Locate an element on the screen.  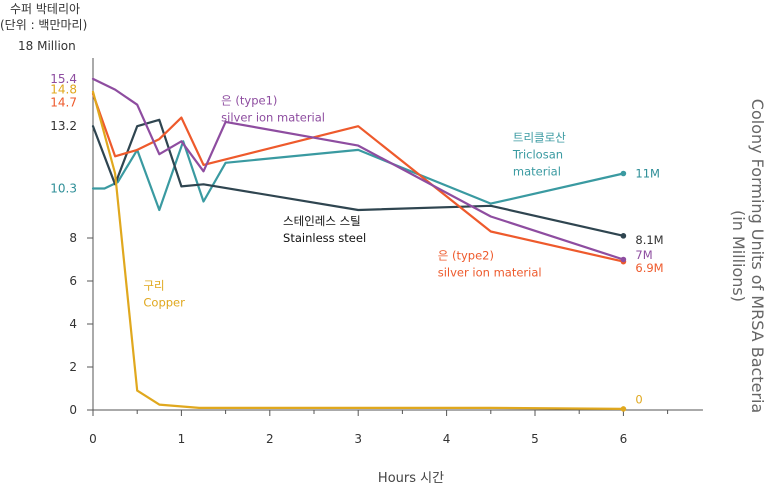
y-top-label: 18 Million is located at coordinates (47, 46).